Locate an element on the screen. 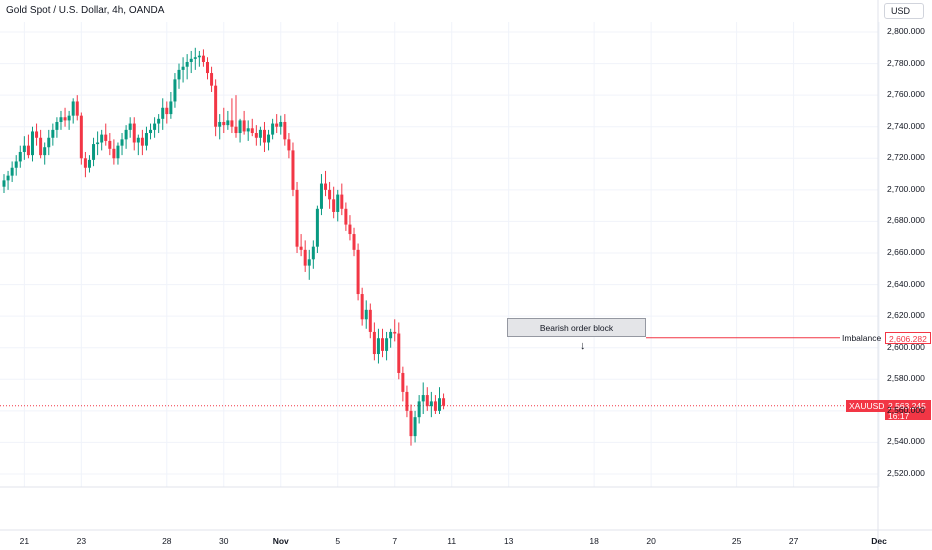 The height and width of the screenshot is (550, 932). time-tick-label: 11 is located at coordinates (452, 541).